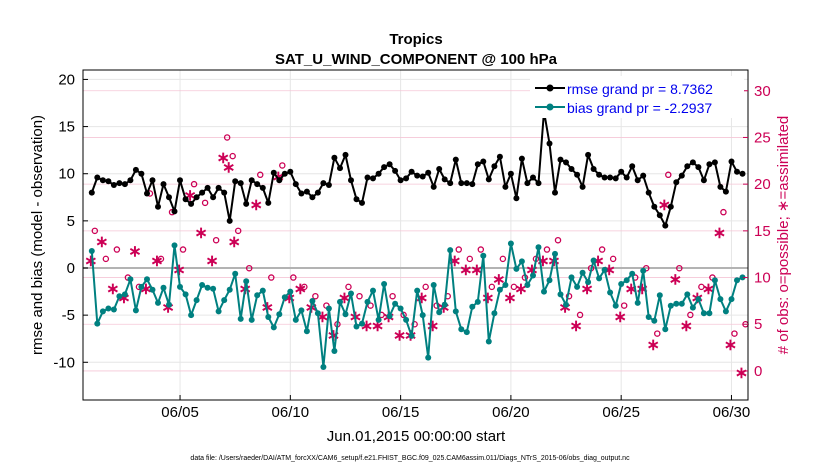  What do you see at coordinates (762, 137) in the screenshot?
I see `y2-tick-label: 25` at bounding box center [762, 137].